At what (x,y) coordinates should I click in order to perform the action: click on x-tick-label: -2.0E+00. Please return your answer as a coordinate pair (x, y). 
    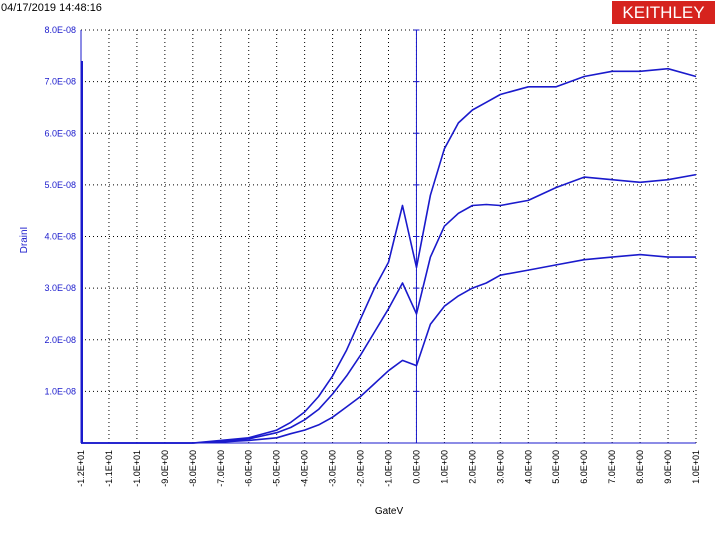
    Looking at the image, I should click on (361, 468).